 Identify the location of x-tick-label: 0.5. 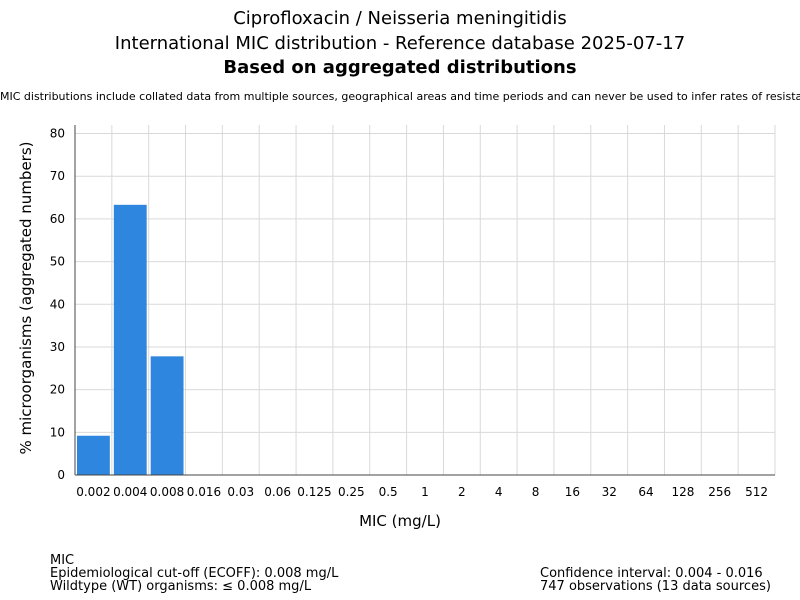
(388, 492).